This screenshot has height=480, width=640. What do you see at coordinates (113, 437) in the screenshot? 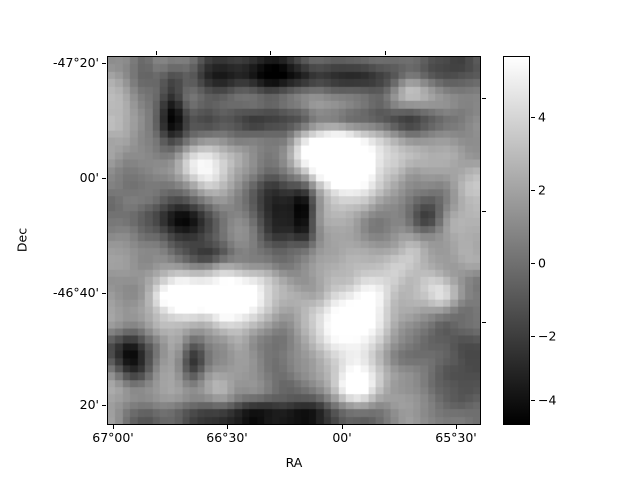
I see `x-tick-label-0: 67°00'` at bounding box center [113, 437].